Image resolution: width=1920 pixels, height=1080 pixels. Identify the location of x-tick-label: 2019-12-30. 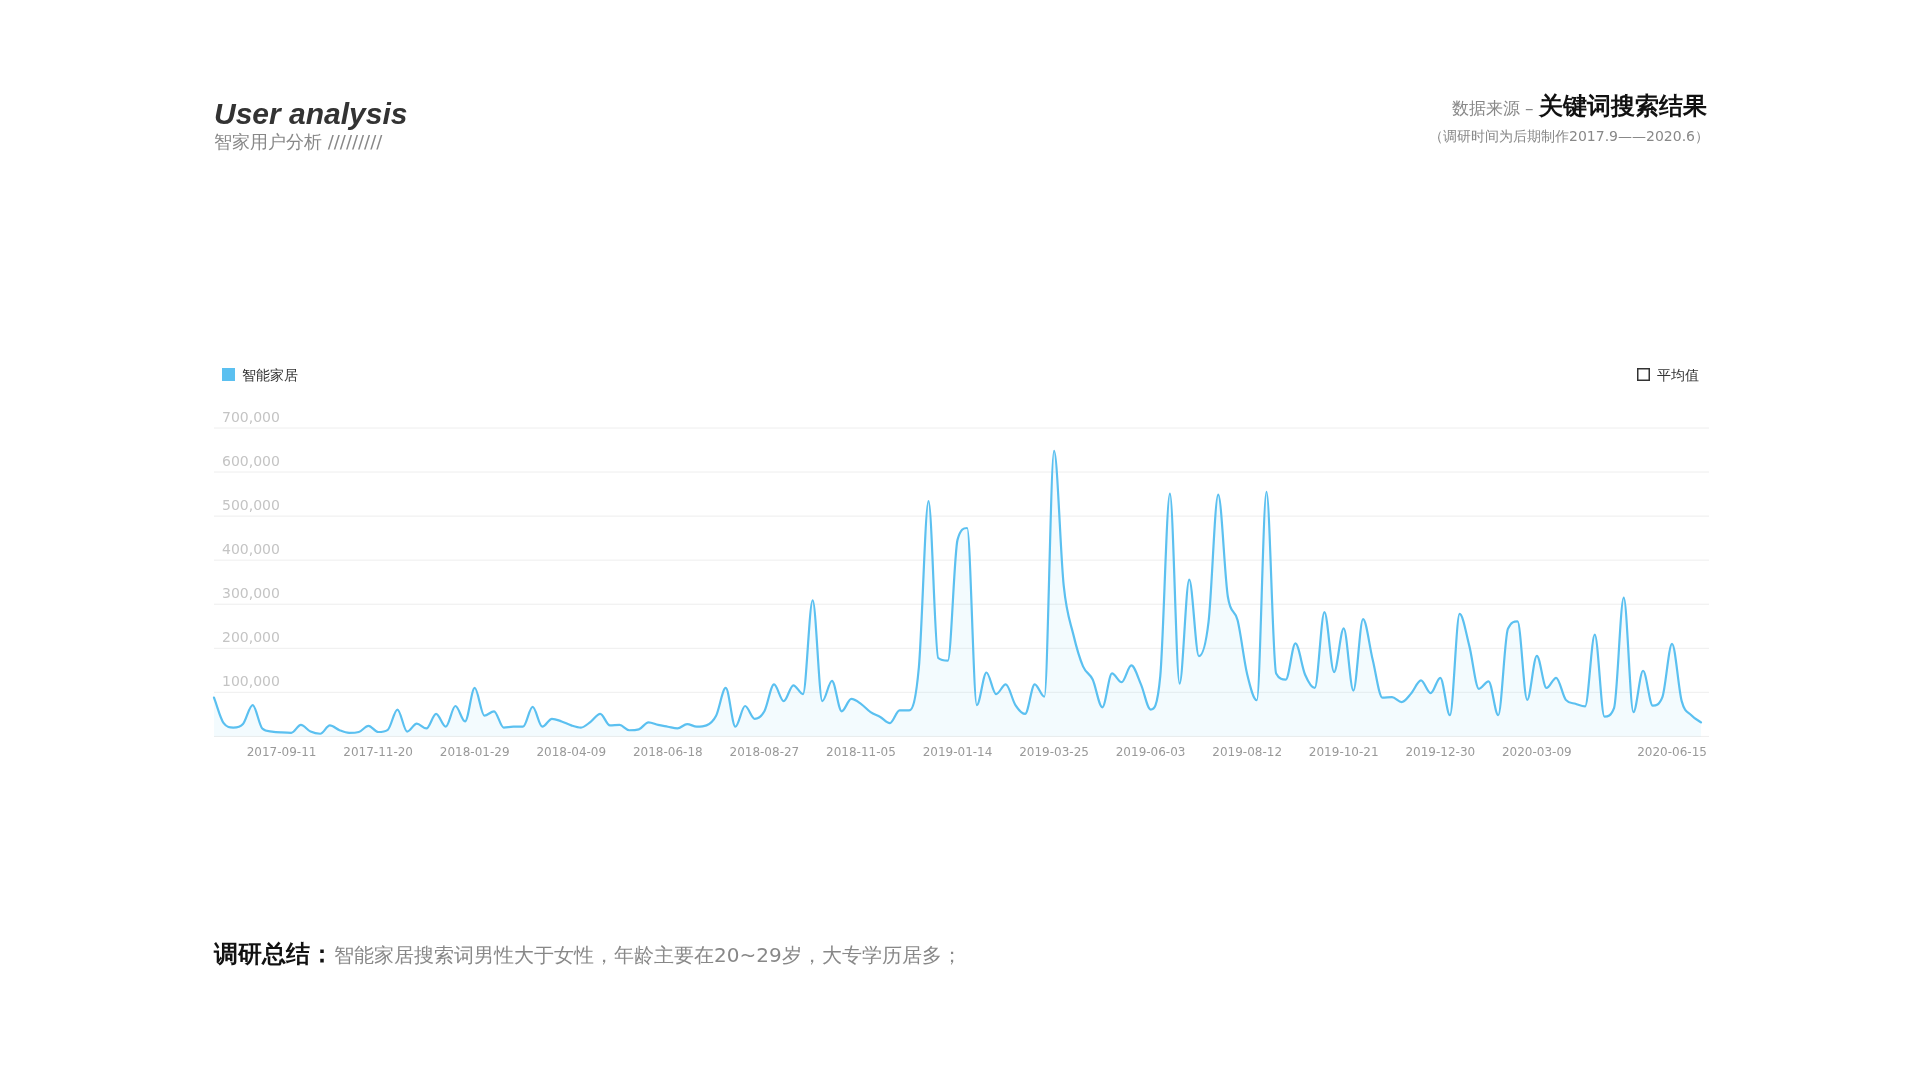
(1440, 752).